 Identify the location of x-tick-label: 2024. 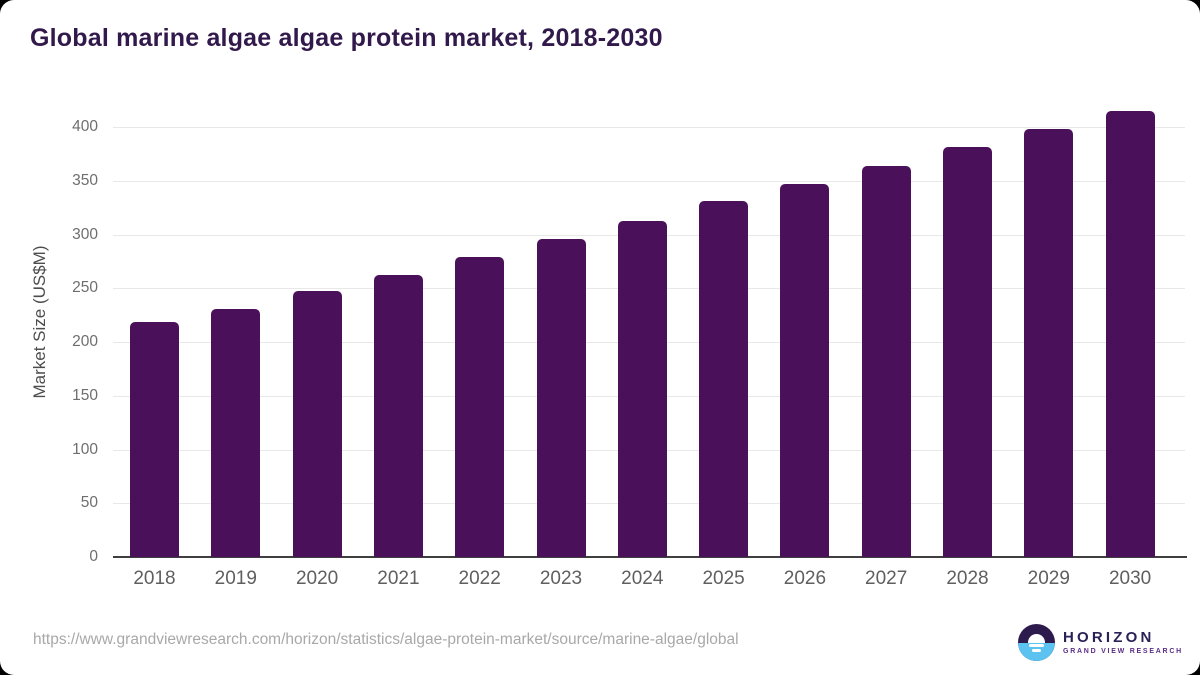
(642, 578).